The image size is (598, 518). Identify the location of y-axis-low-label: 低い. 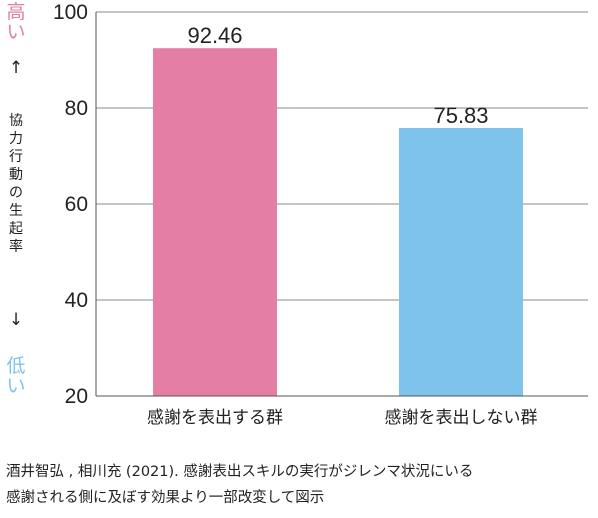
(16, 376).